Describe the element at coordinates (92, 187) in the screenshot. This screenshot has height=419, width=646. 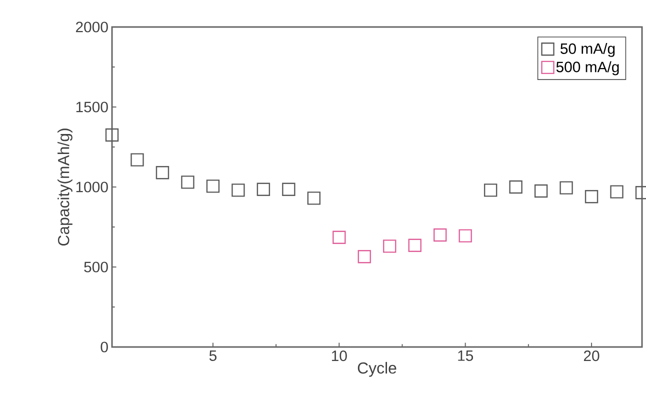
I see `y-tick-label: 1000` at that location.